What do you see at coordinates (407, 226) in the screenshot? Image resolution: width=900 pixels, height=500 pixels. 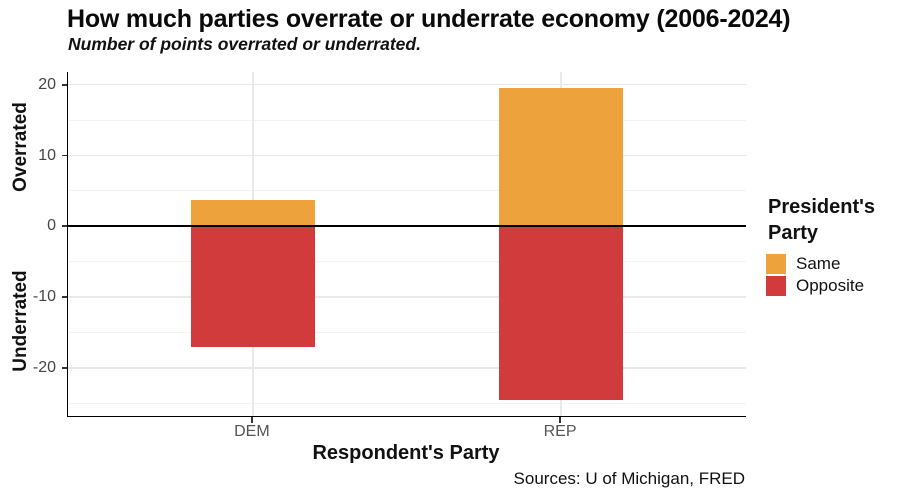 I see `zero-line` at bounding box center [407, 226].